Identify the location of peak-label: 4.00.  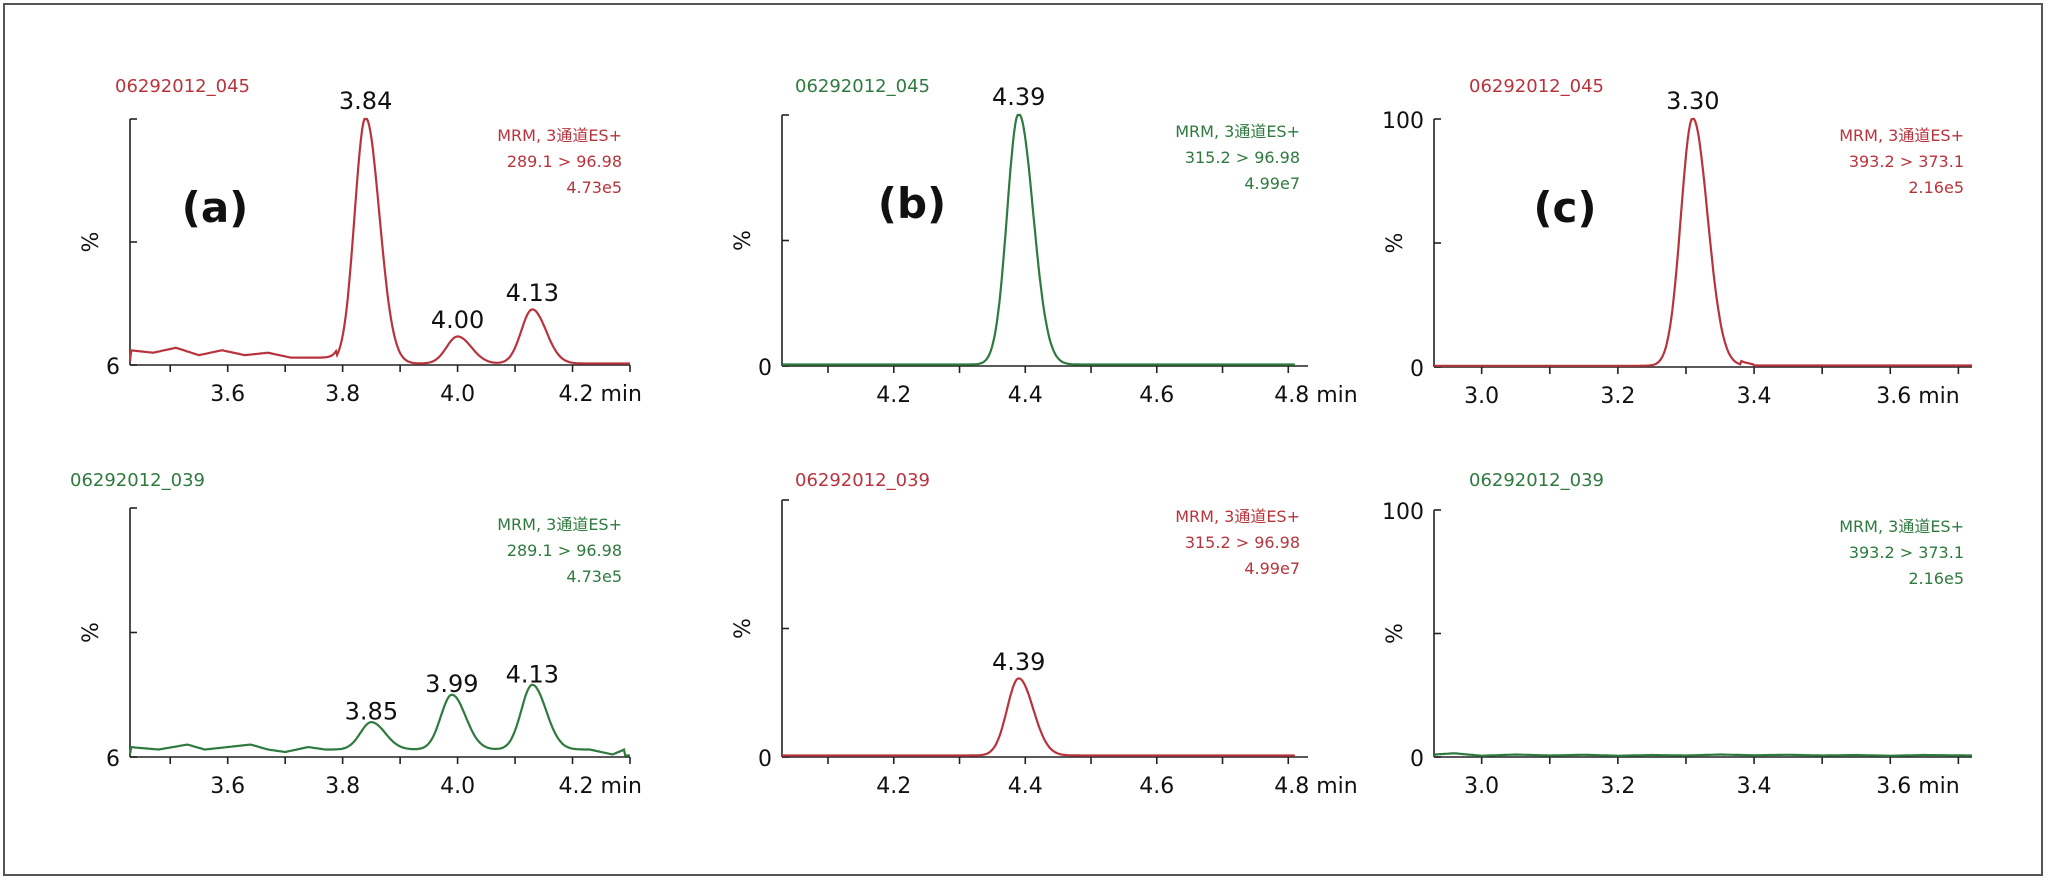
(457, 320).